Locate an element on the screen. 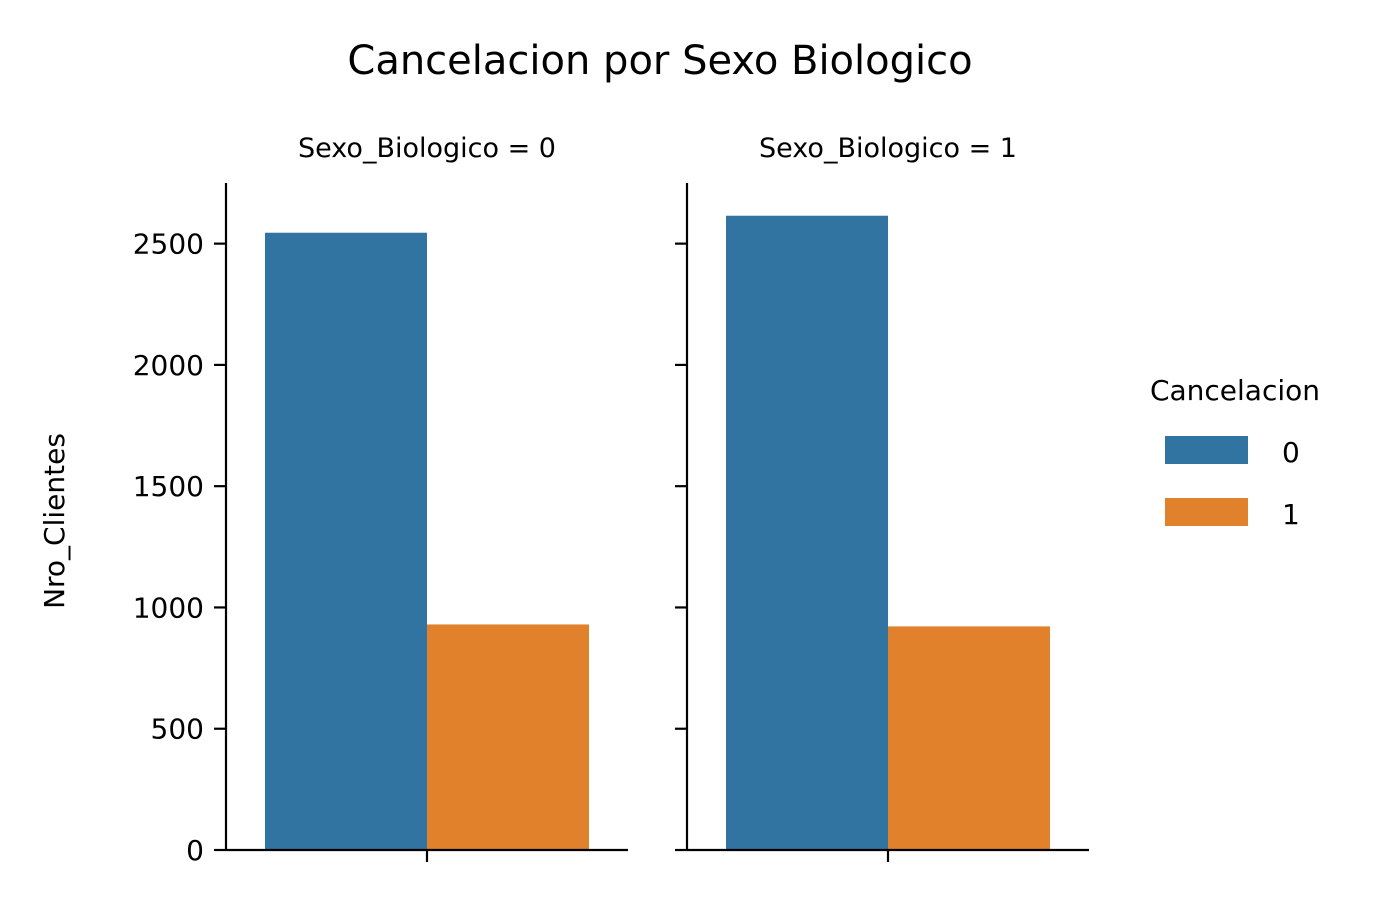  y-tick-label-2500: 2500 is located at coordinates (168, 244).